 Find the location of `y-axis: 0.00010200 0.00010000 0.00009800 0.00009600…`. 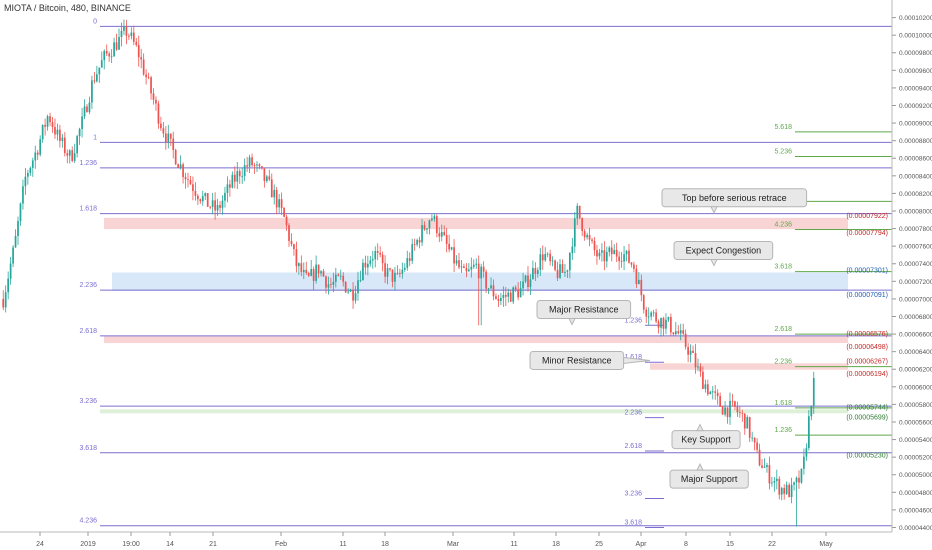

y-axis: 0.00010200 0.00010000 0.00009800 0.00009600… is located at coordinates (912, 273).